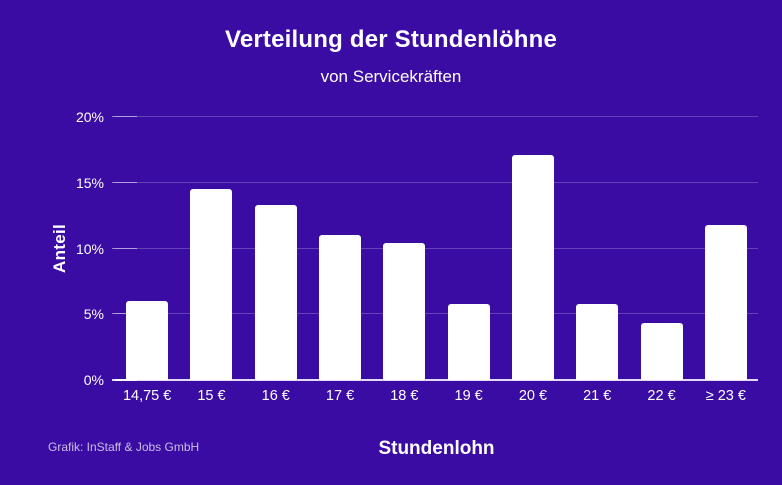  What do you see at coordinates (340, 396) in the screenshot?
I see `x-tick-label: 17 €` at bounding box center [340, 396].